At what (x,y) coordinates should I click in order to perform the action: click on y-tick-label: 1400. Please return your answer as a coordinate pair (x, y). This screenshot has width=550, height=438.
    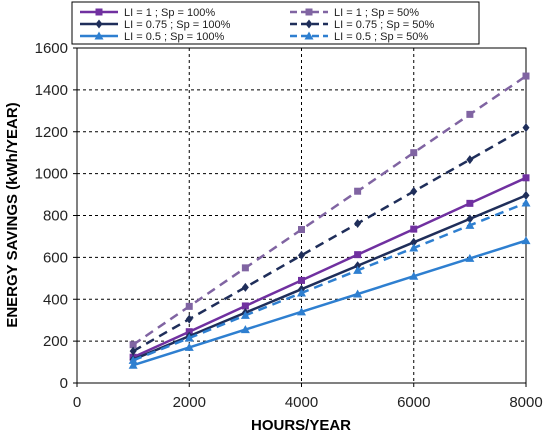
    Looking at the image, I should click on (51, 90).